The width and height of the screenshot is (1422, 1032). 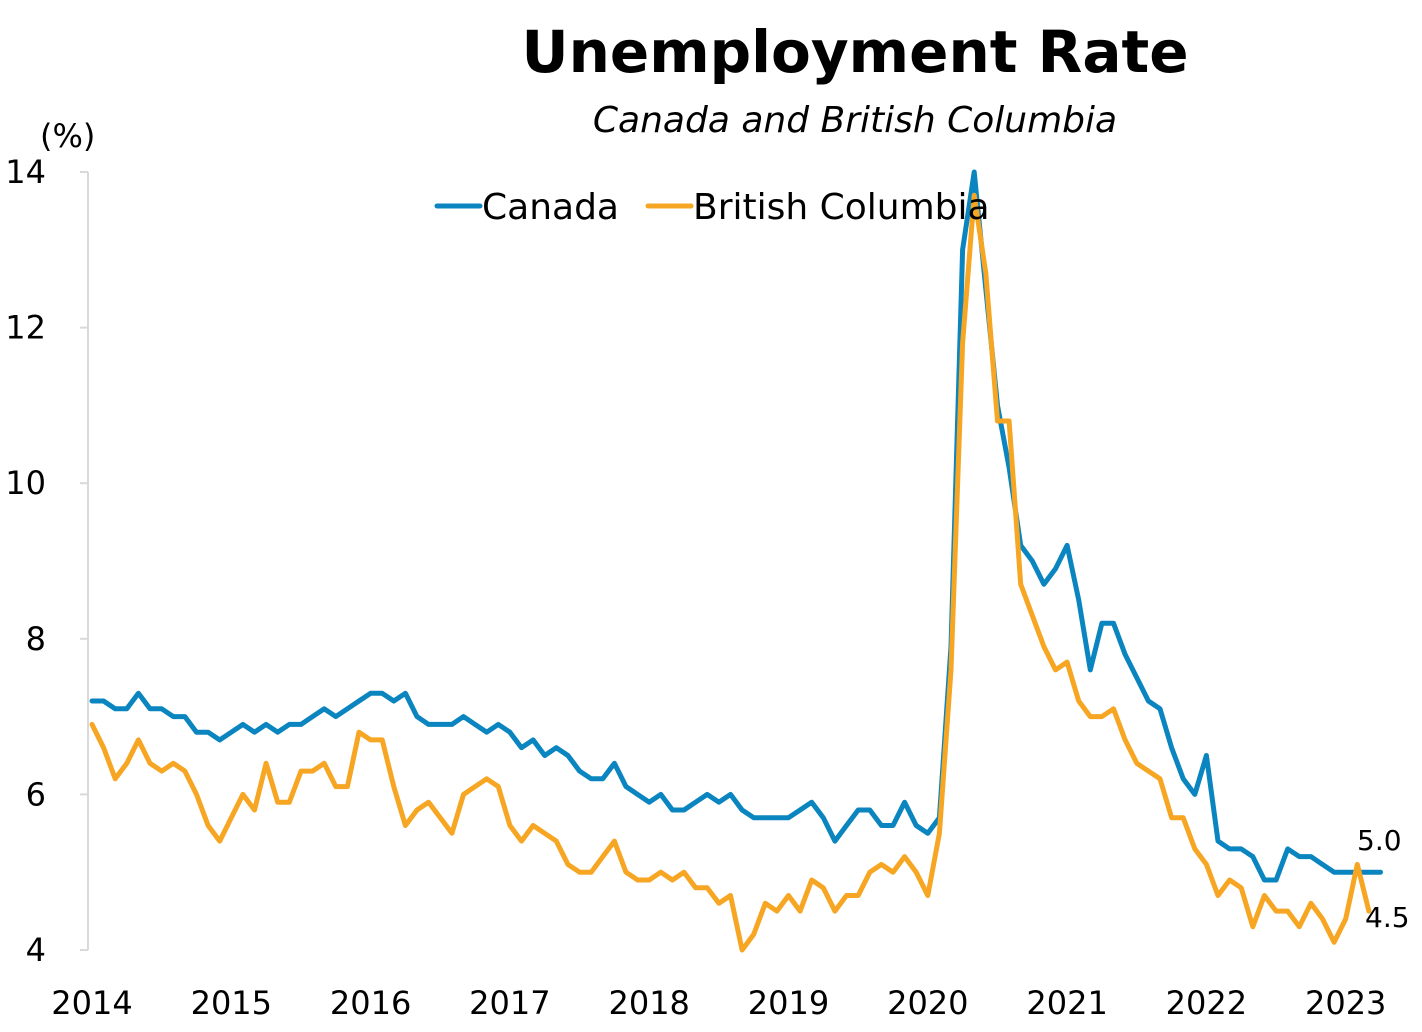 I want to click on x-tick-label: 2017, so click(x=509, y=1003).